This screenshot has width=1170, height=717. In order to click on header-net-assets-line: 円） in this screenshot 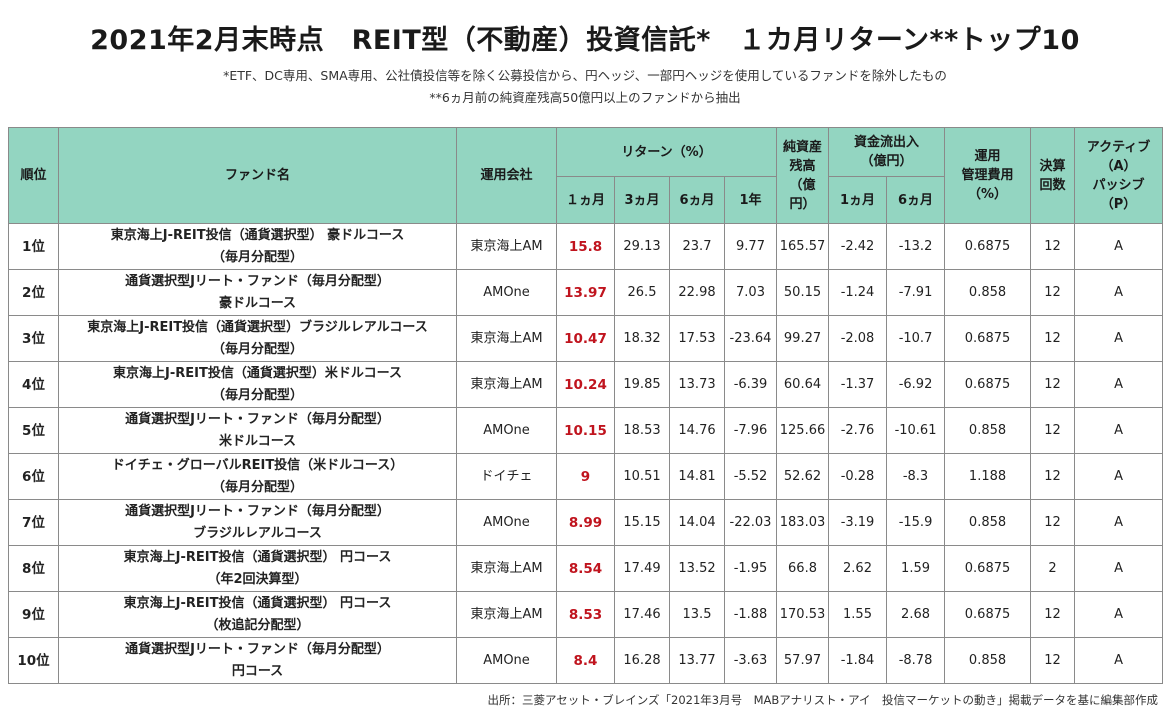, I will do `click(802, 204)`.